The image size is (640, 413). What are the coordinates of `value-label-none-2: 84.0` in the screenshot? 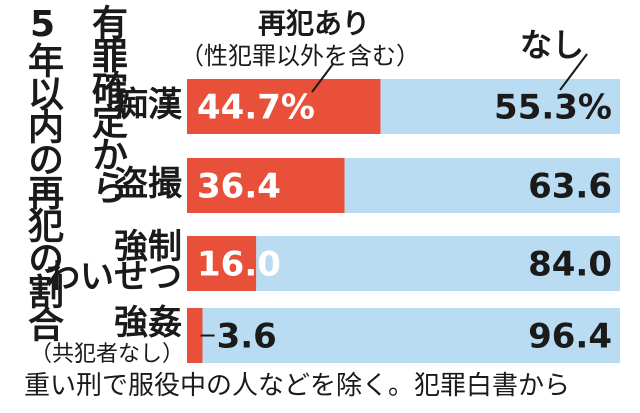 It's located at (570, 265).